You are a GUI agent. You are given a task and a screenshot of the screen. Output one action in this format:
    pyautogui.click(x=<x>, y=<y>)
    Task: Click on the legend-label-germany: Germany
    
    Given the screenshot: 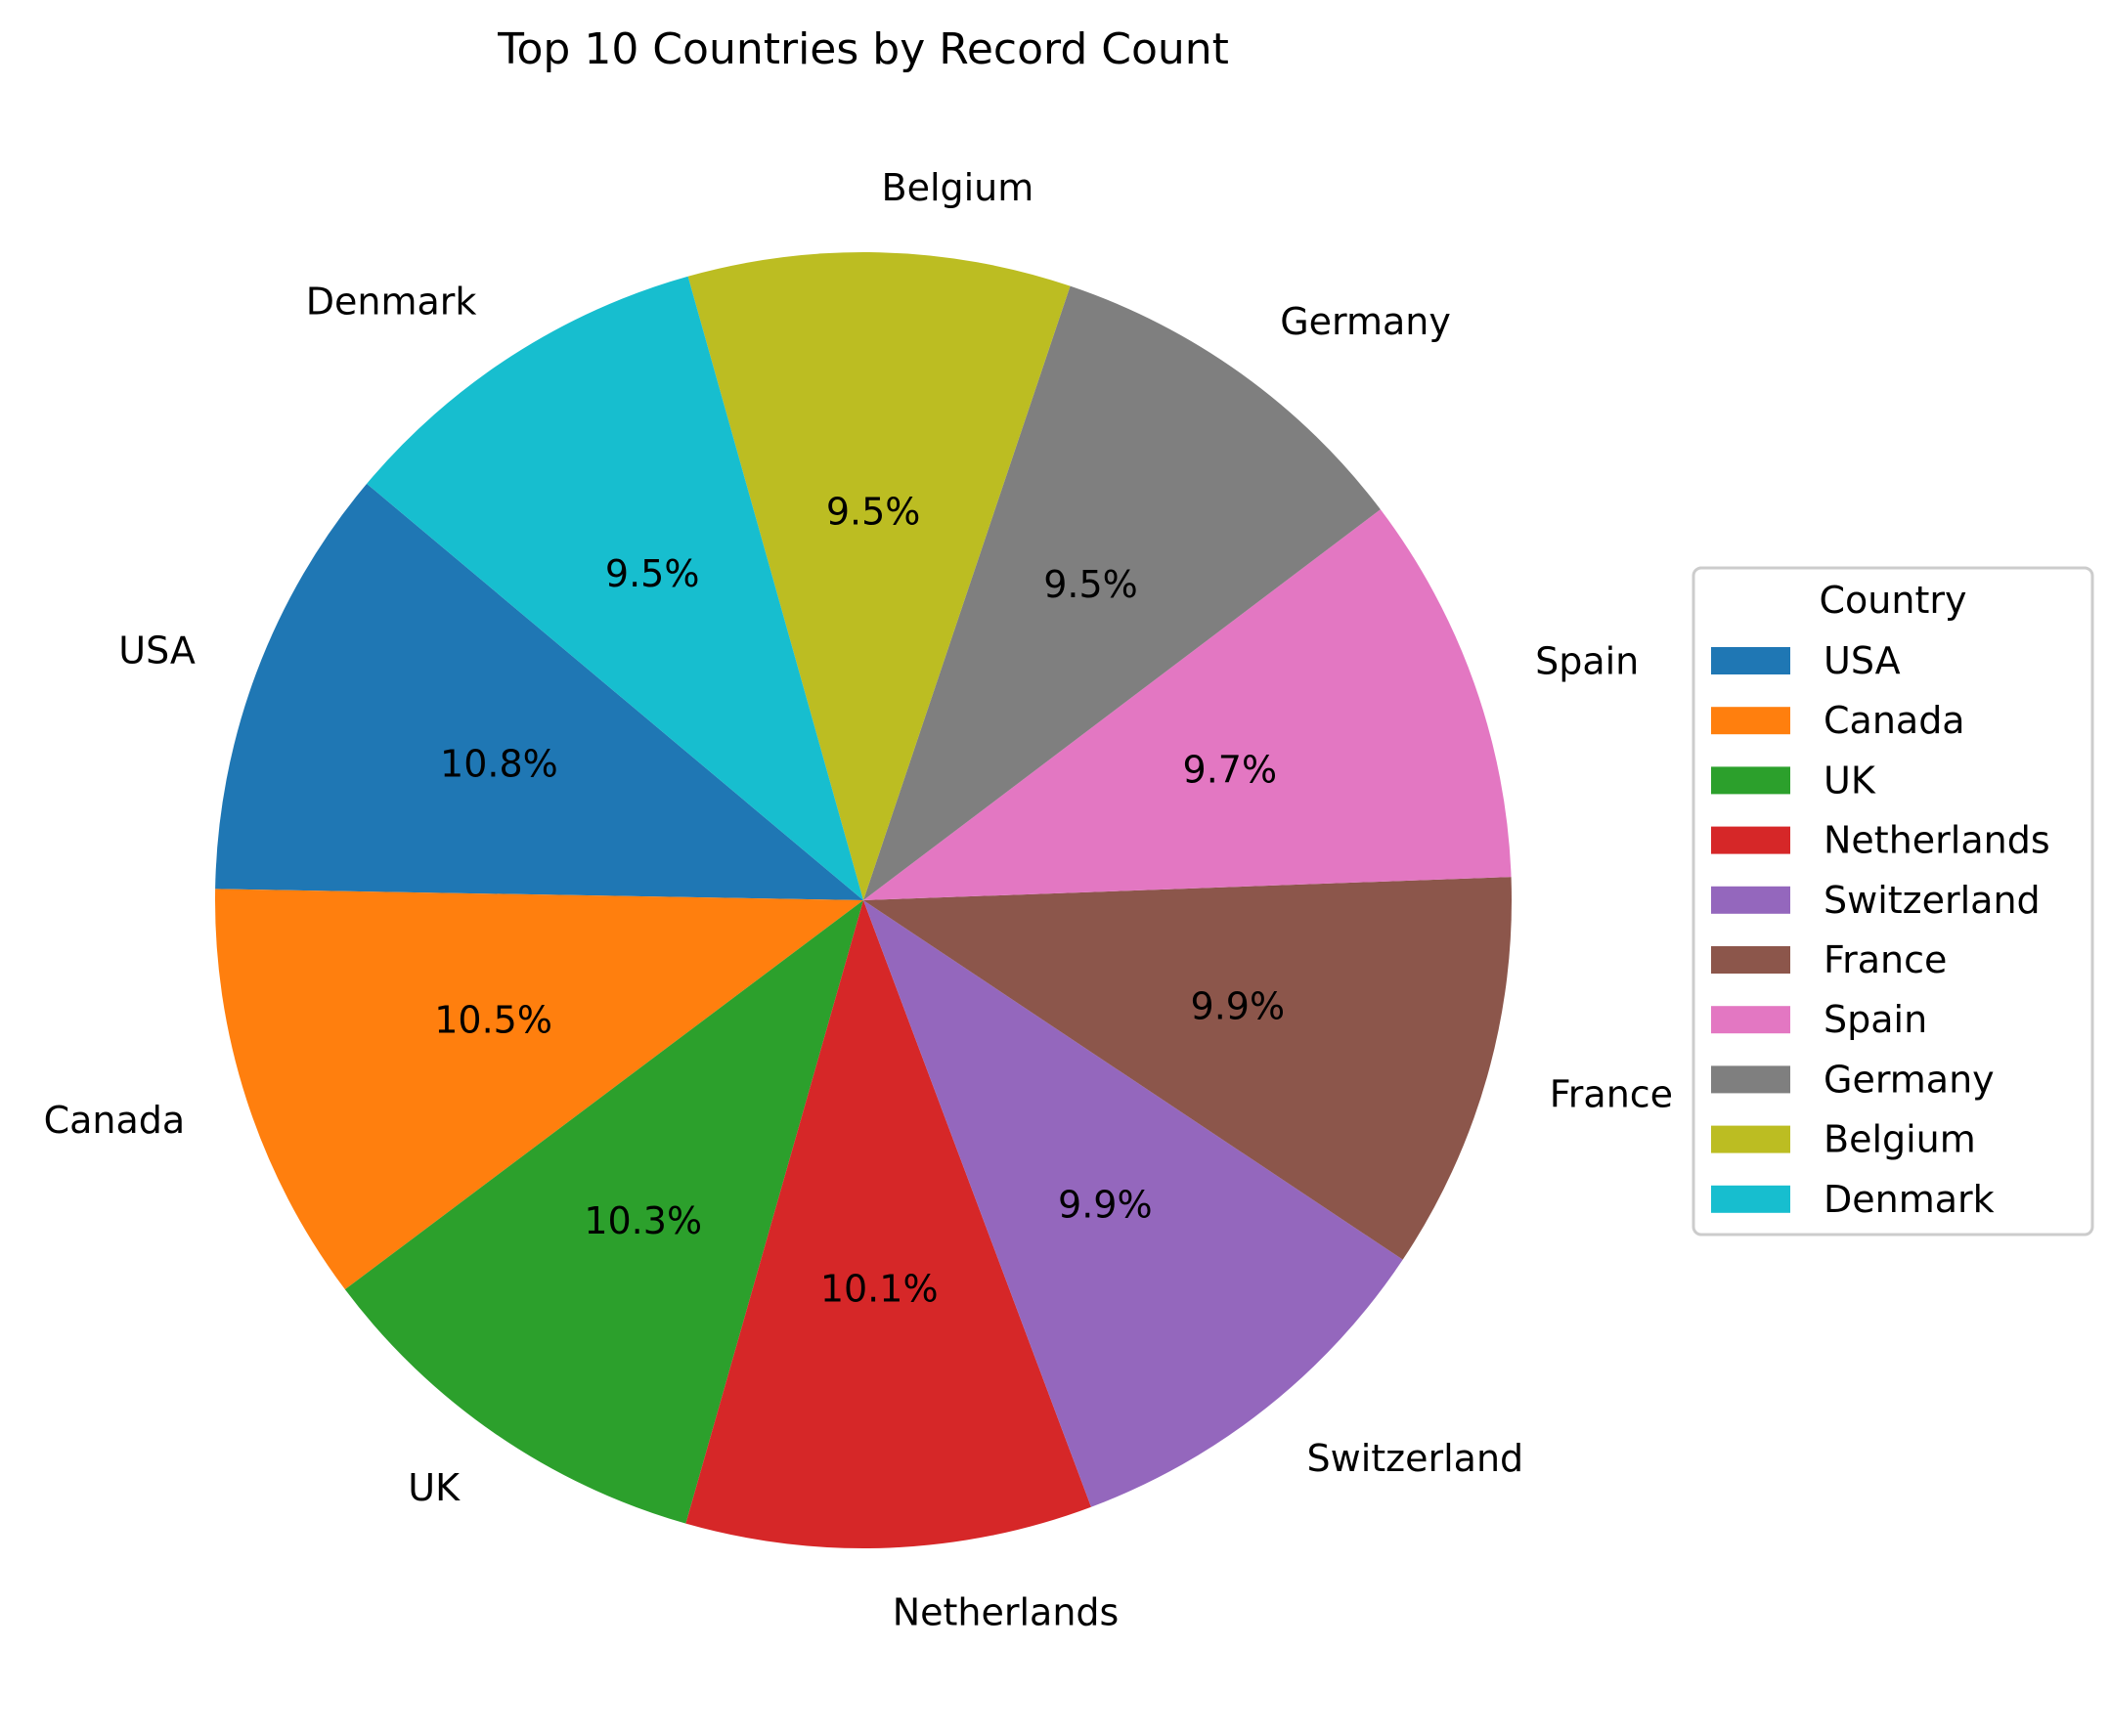 What is the action you would take?
    pyautogui.click(x=1909, y=1079)
    